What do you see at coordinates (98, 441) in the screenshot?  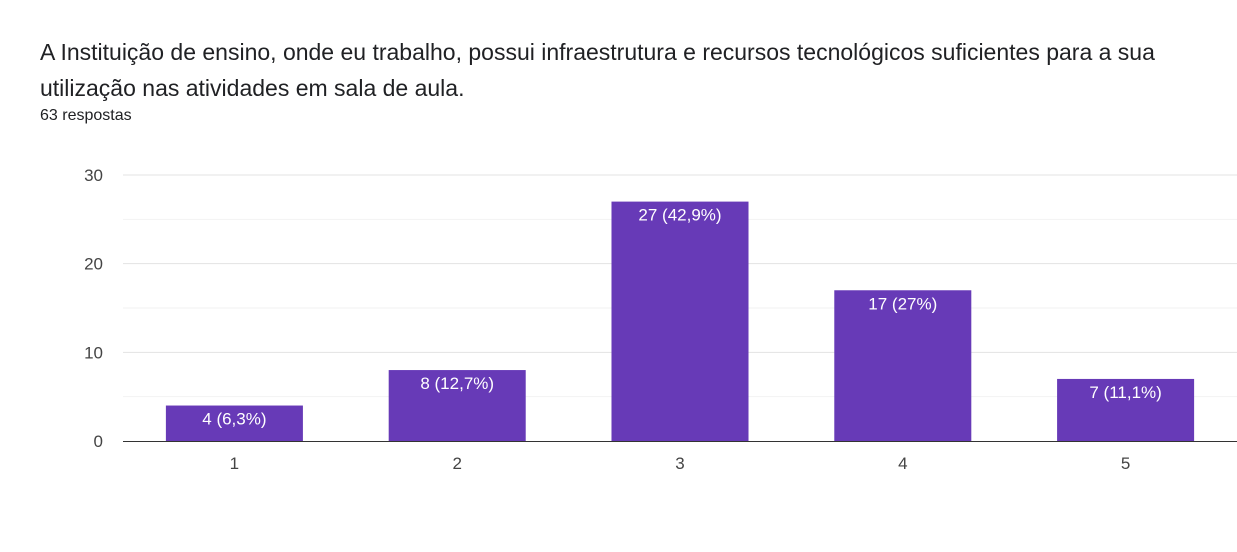 I see `y-tick-label: 0` at bounding box center [98, 441].